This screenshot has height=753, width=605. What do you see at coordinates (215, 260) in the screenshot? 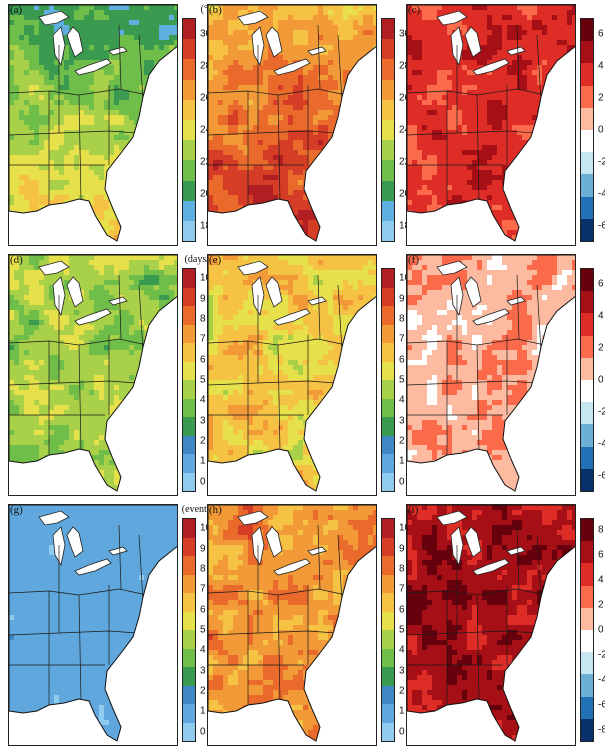
I see `panel-label: (e)` at bounding box center [215, 260].